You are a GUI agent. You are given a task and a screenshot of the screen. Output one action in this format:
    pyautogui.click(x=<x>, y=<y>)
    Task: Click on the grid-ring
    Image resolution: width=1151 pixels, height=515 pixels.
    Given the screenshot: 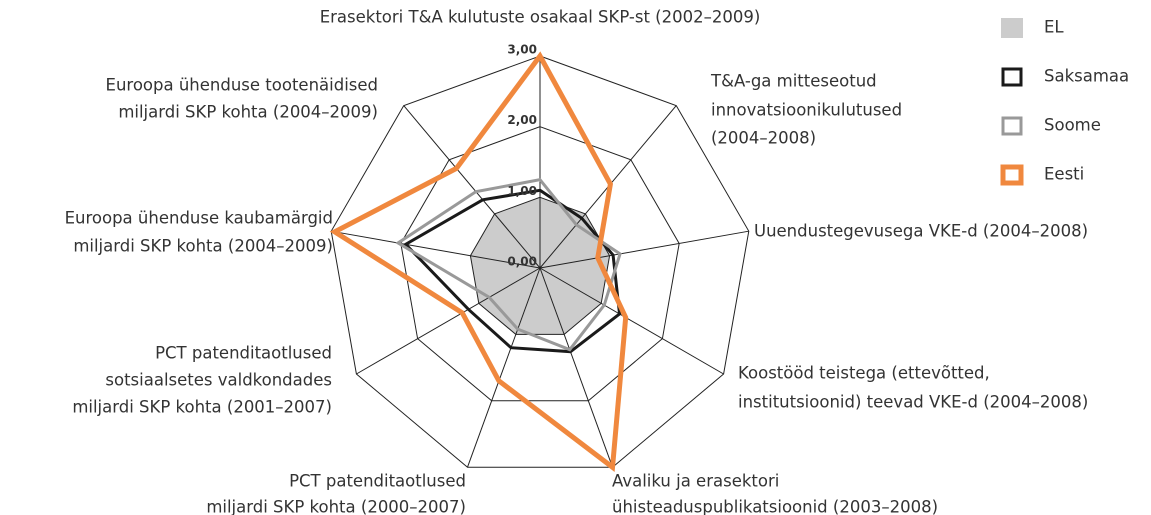 What is the action you would take?
    pyautogui.click(x=540, y=264)
    